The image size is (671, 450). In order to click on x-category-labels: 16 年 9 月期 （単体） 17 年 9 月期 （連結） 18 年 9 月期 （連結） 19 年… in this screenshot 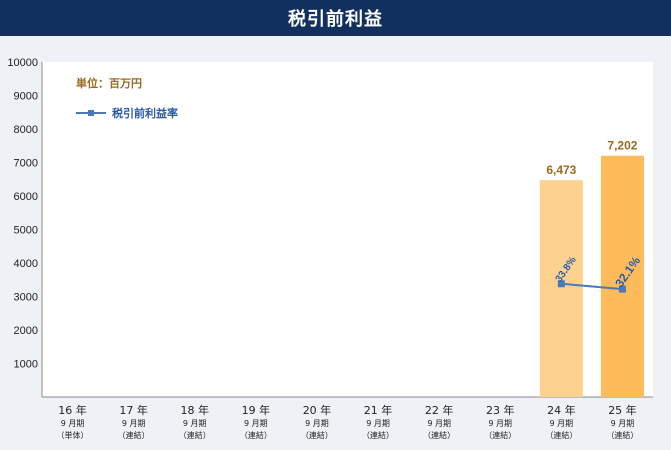, I will do `click(348, 421)`.